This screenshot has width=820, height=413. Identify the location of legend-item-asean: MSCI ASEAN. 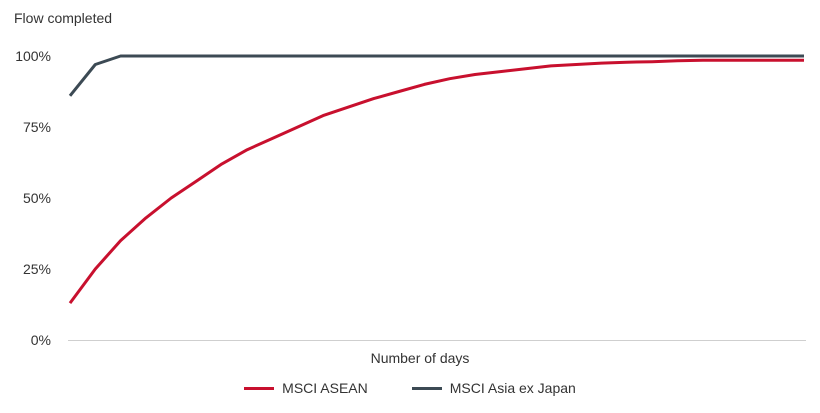
(306, 388).